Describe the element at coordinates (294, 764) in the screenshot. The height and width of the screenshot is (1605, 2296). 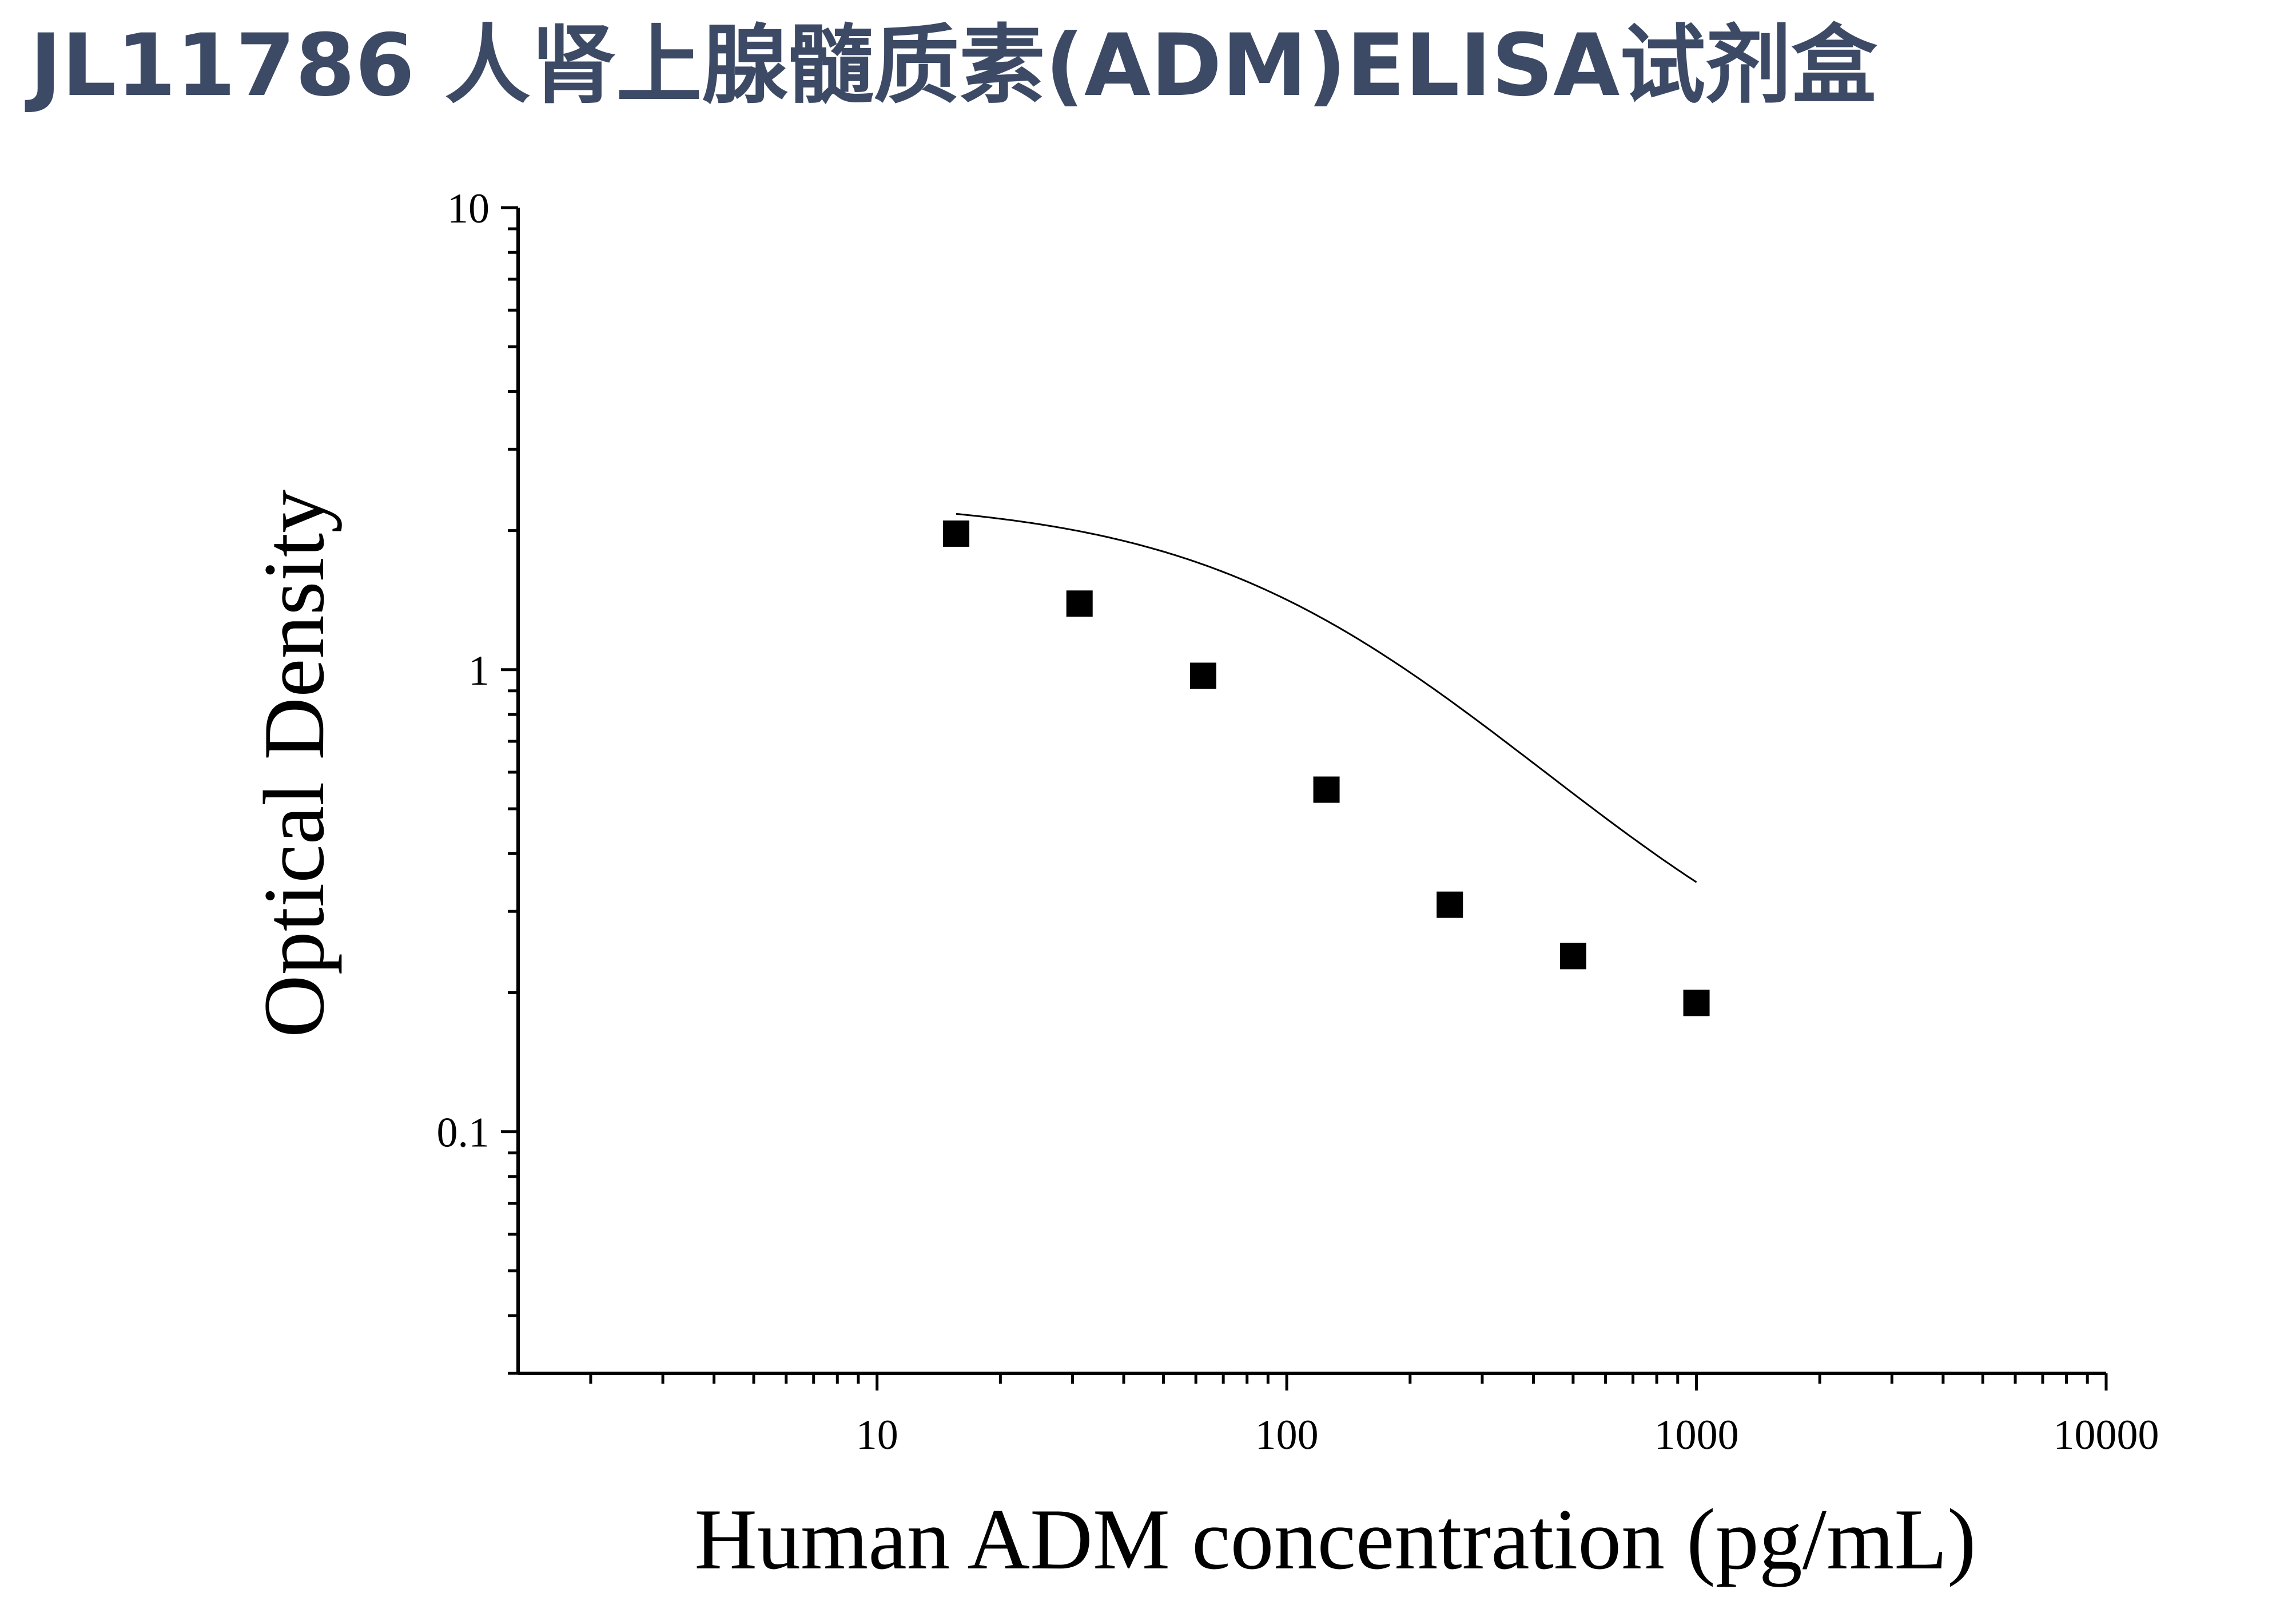
I see `y-axis-label: Optical Density` at that location.